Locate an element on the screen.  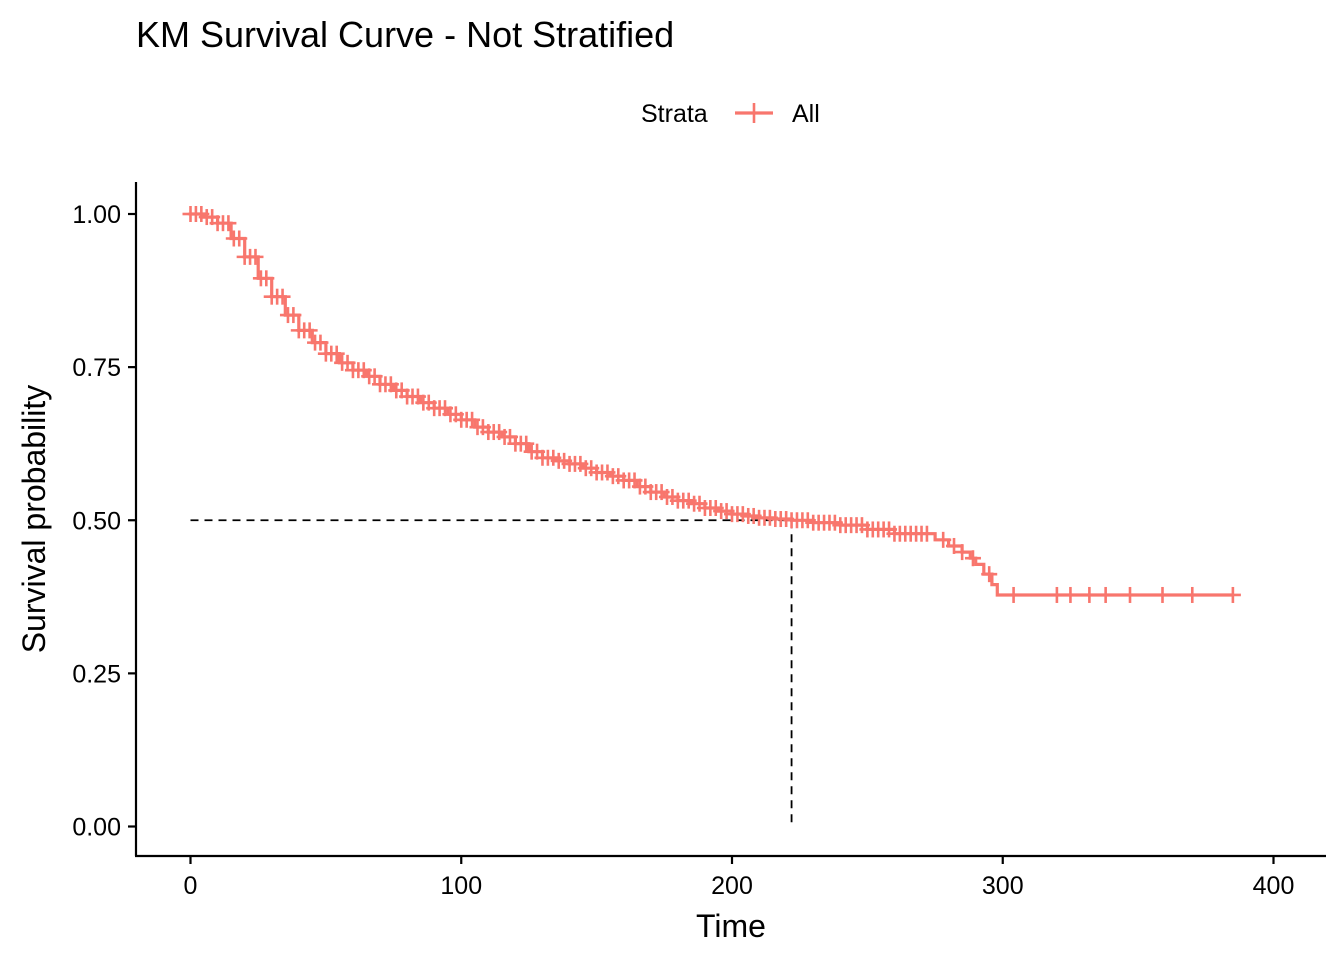
x-tick-label: 100 is located at coordinates (461, 886).